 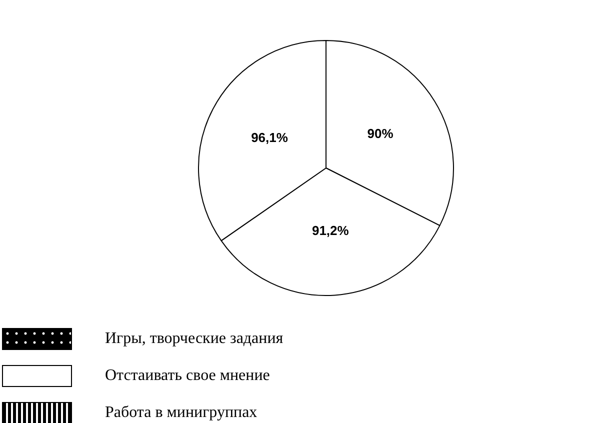 What do you see at coordinates (194, 339) in the screenshot?
I see `legend-label: Игры, творческие задания` at bounding box center [194, 339].